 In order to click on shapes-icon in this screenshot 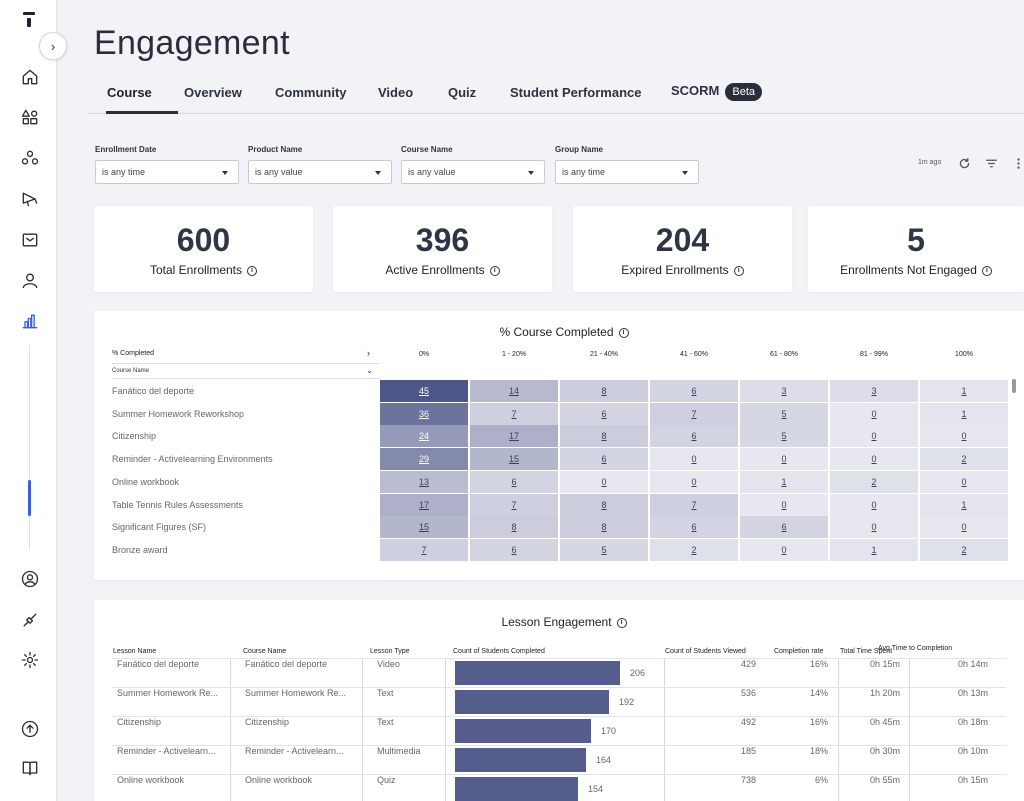, I will do `click(30, 117)`.